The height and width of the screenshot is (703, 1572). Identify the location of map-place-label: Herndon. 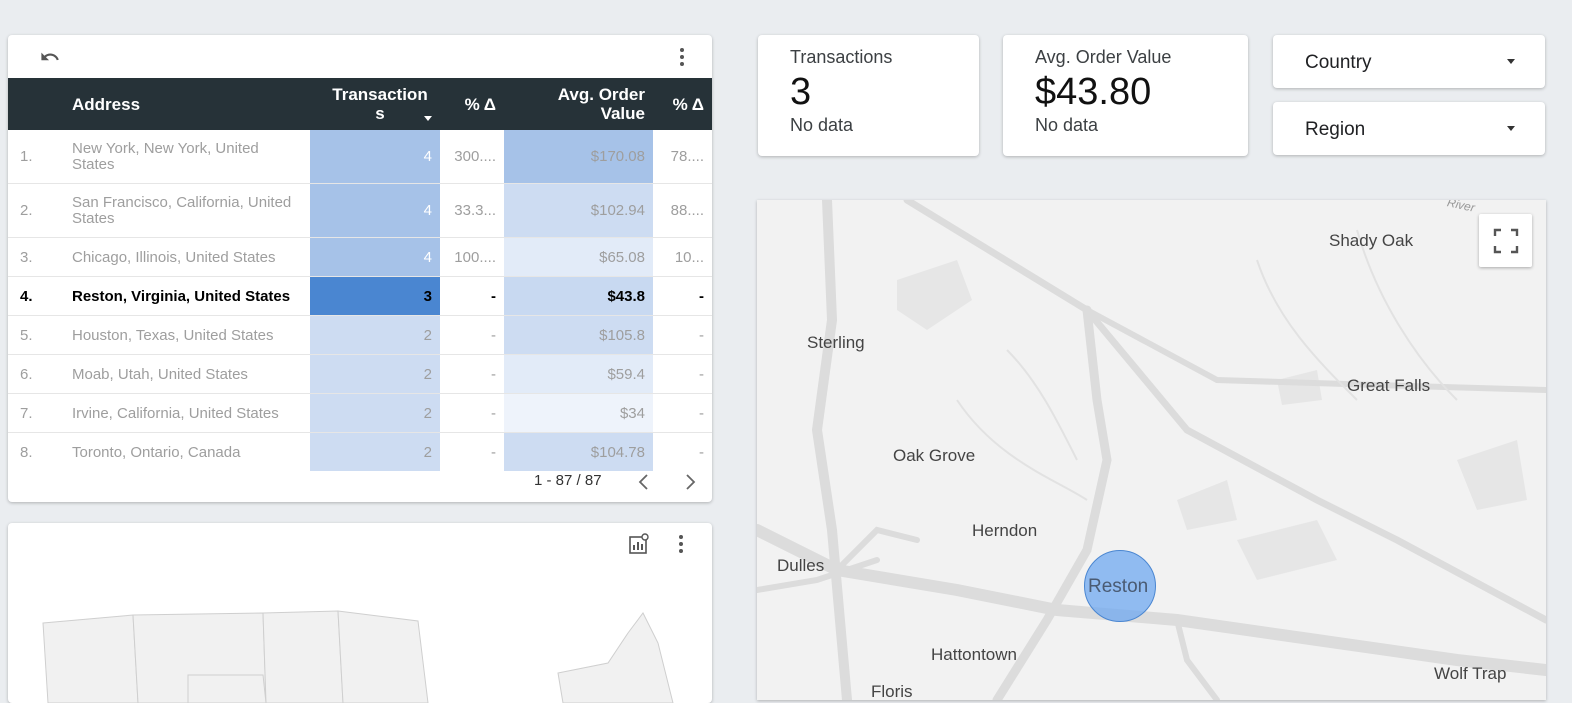
(1005, 530).